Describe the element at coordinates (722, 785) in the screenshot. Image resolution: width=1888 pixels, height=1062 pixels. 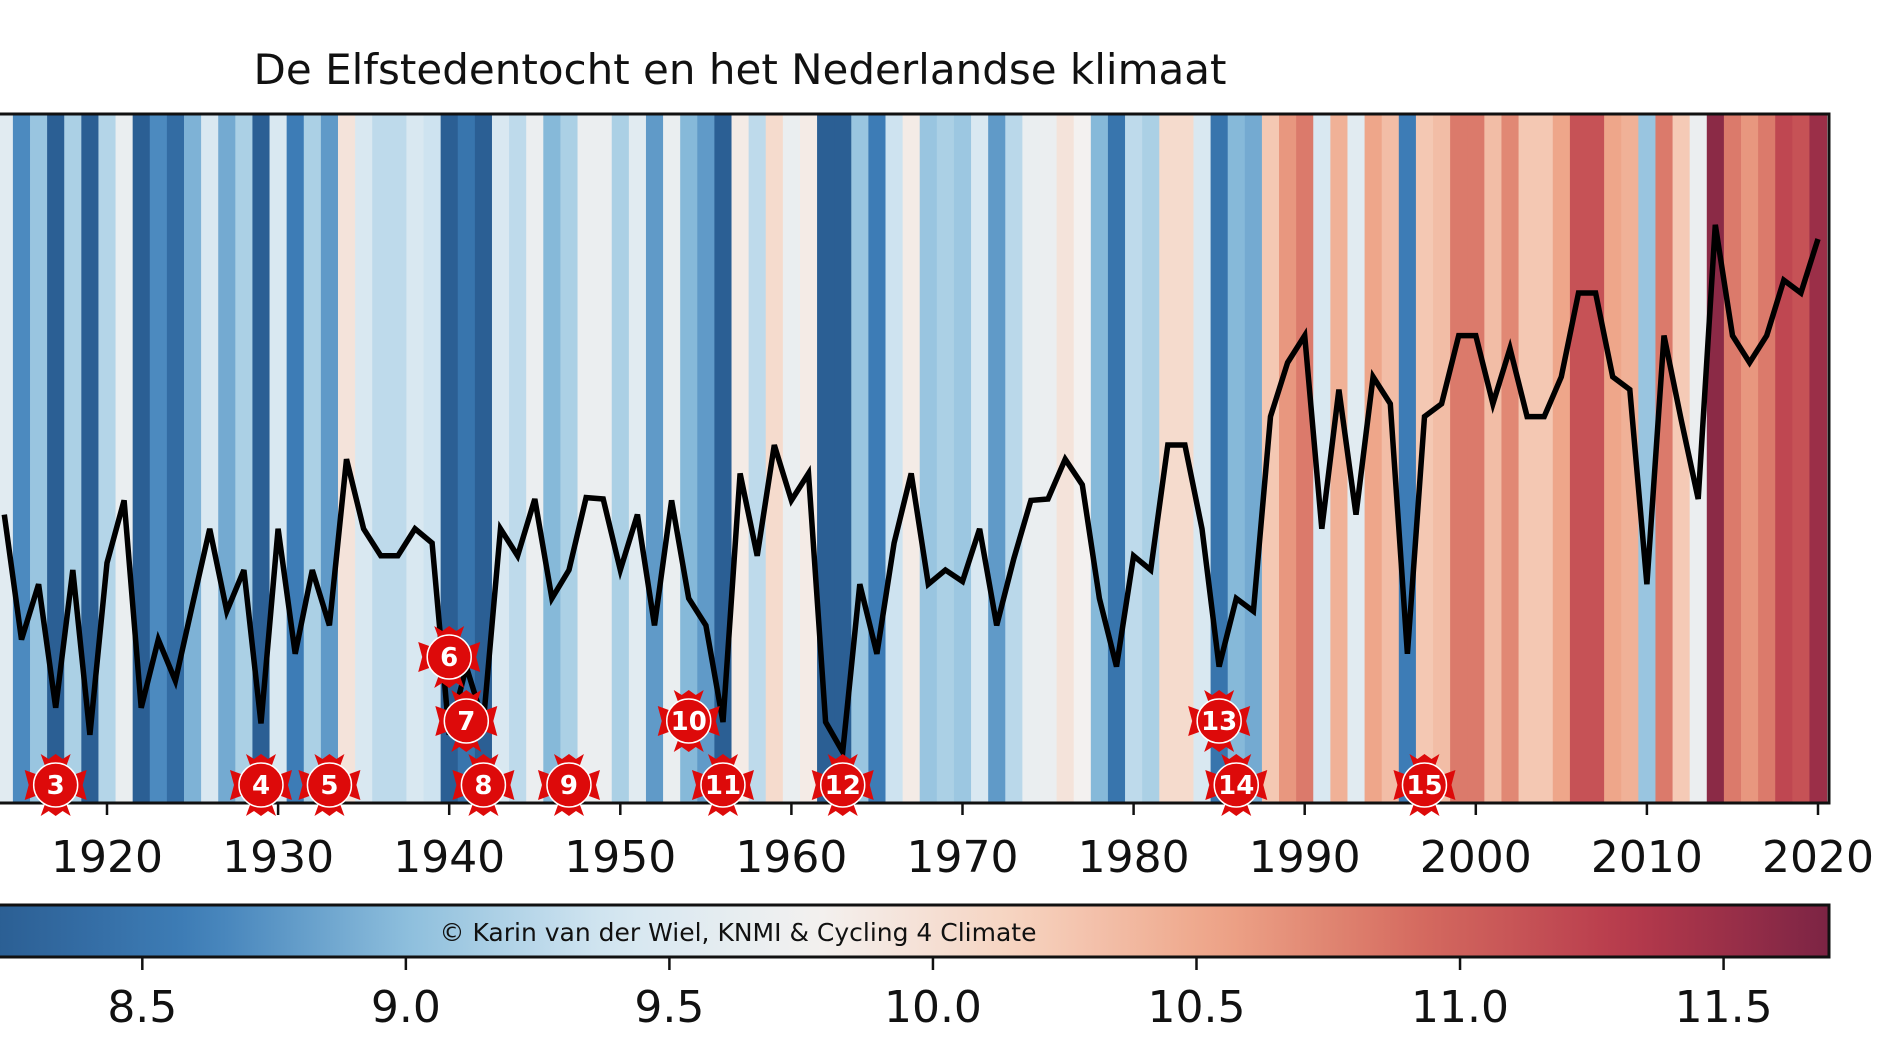
I see `elfstedentocht-marker: 11` at that location.